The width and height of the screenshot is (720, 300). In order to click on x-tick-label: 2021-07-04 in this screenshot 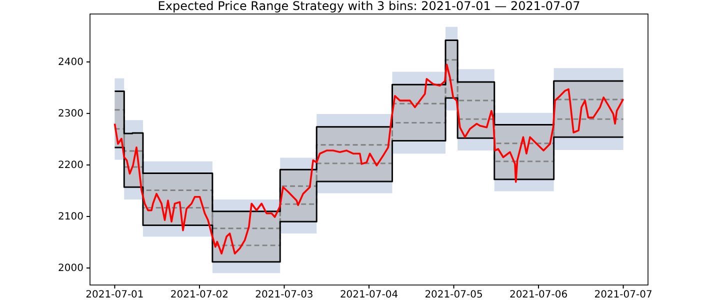, I will do `click(369, 295)`.